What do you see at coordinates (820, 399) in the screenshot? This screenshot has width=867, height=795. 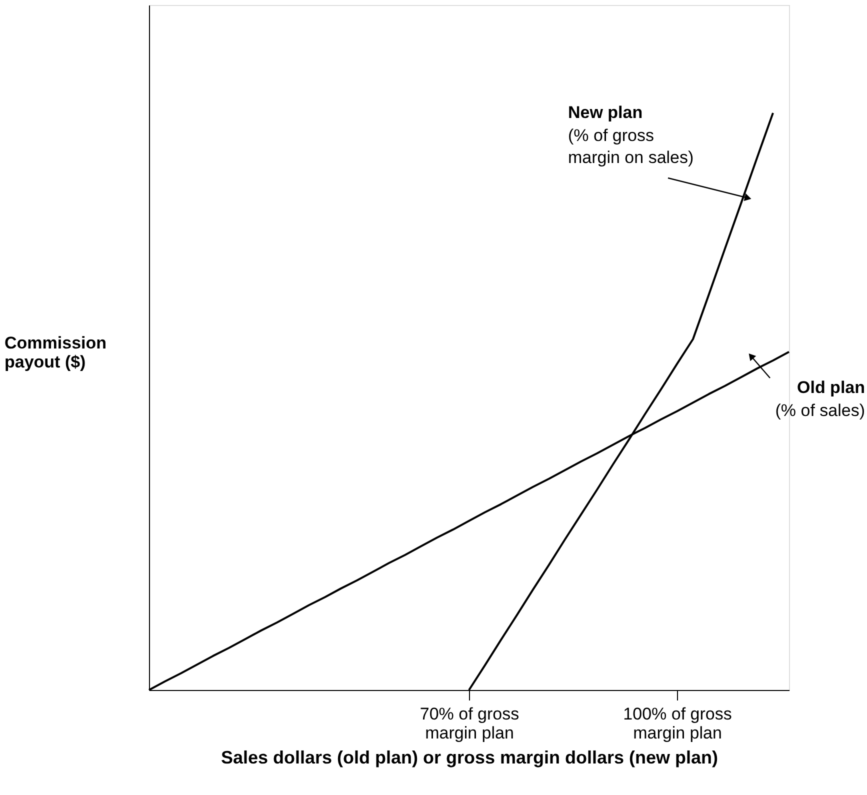 I see `annotation: Old plan (% of sales)` at bounding box center [820, 399].